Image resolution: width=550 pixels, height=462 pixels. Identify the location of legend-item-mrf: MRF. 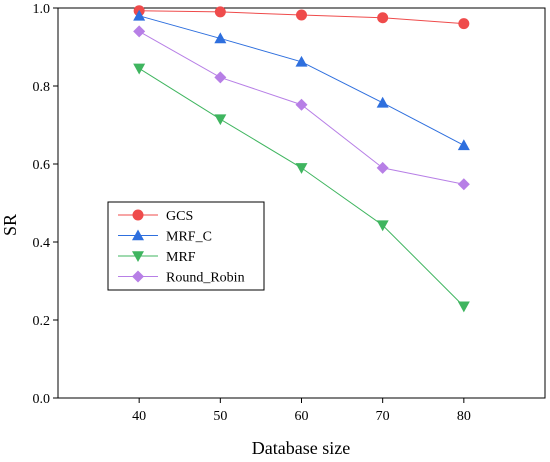
(157, 257).